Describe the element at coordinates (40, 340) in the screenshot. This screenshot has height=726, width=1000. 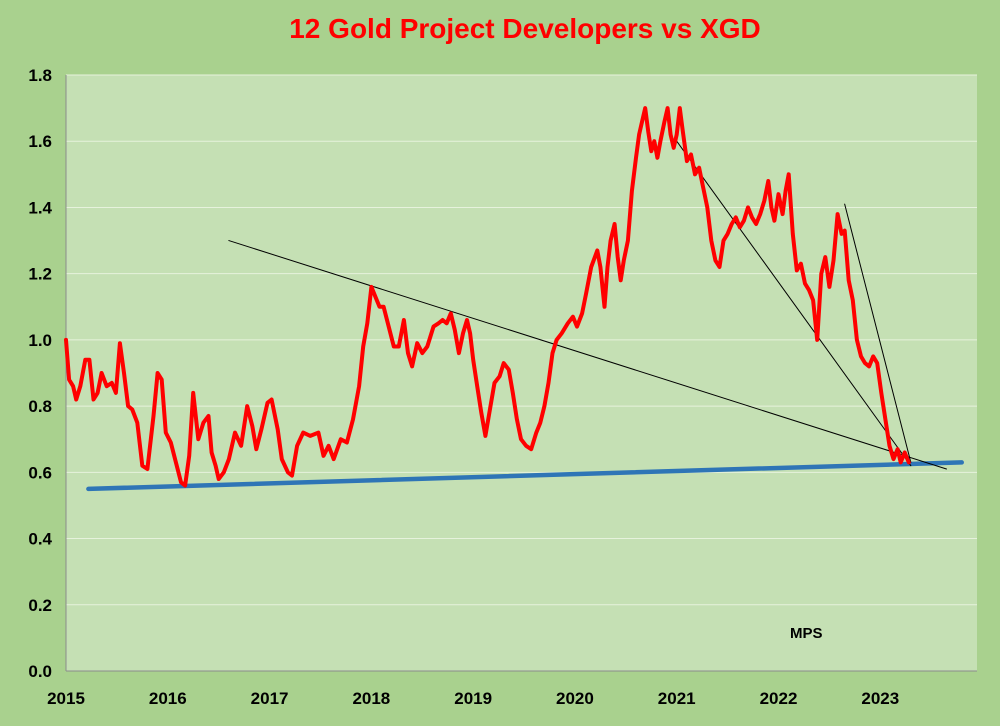
I see `y-tick-label: 1.0` at that location.